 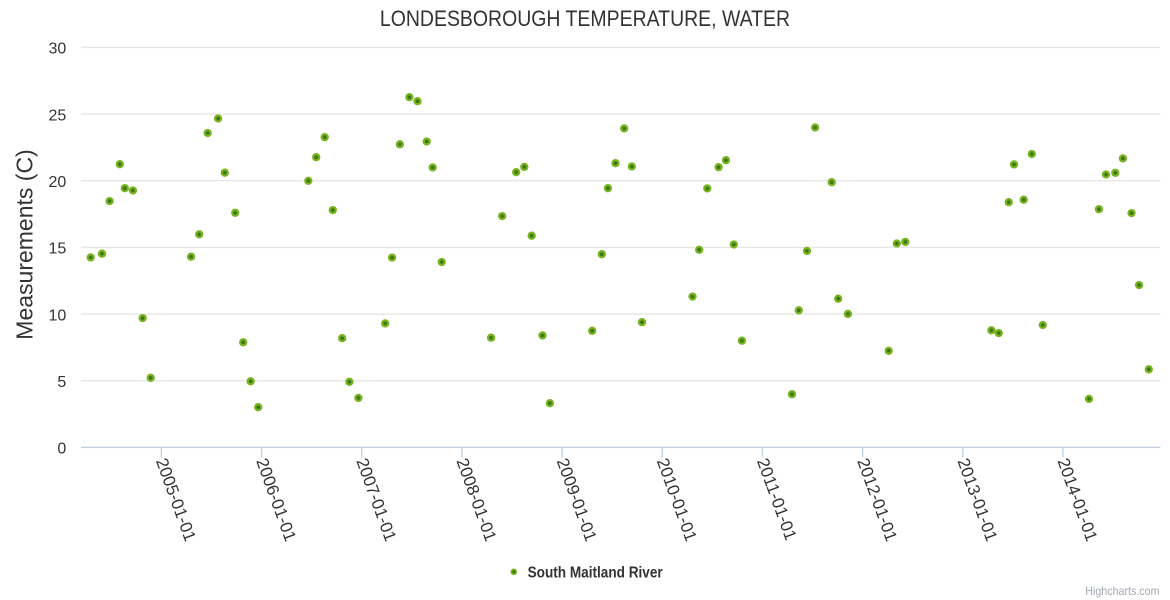 What do you see at coordinates (595, 573) in the screenshot?
I see `svg-text: South Maitland River` at bounding box center [595, 573].